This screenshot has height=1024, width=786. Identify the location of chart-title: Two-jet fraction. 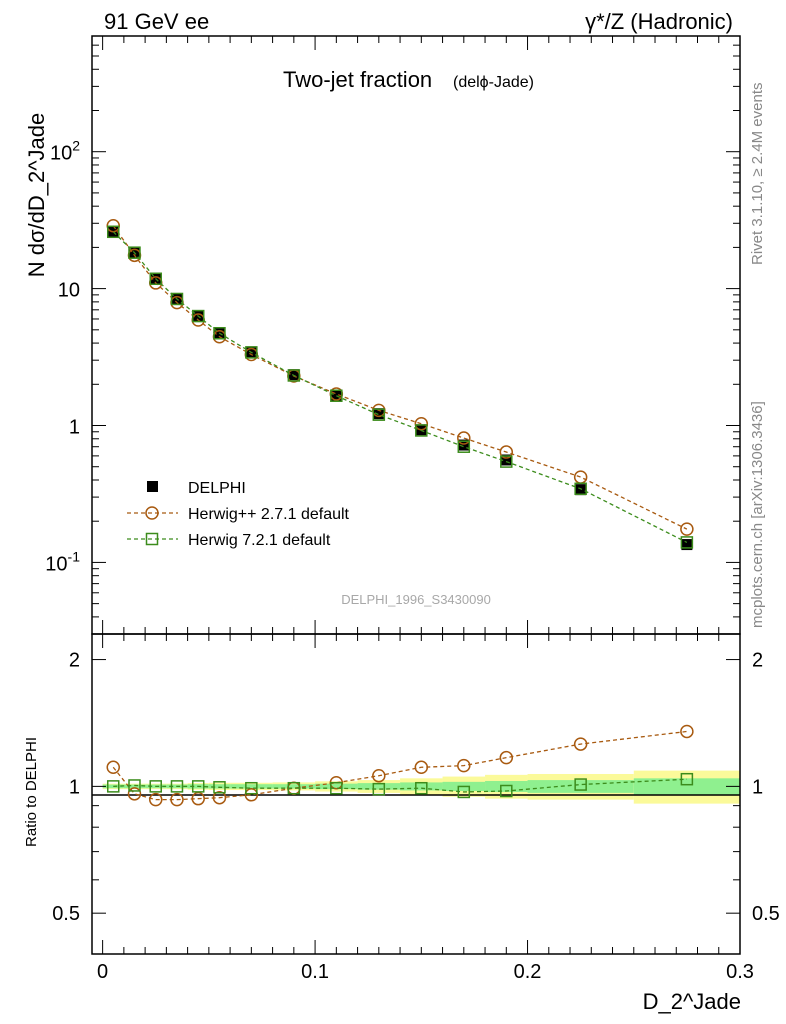
(357, 79).